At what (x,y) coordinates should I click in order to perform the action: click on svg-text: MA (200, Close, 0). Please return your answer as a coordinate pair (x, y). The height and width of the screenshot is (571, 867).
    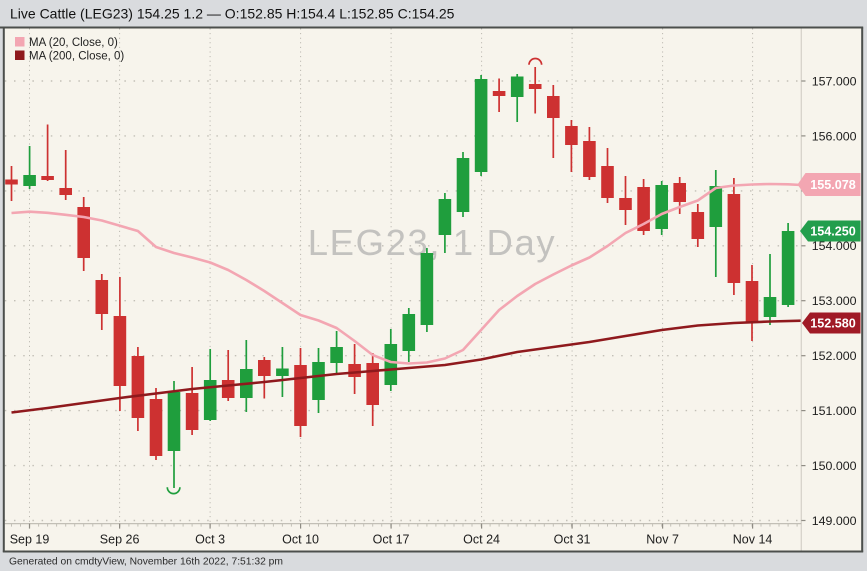
    Looking at the image, I should click on (76, 57).